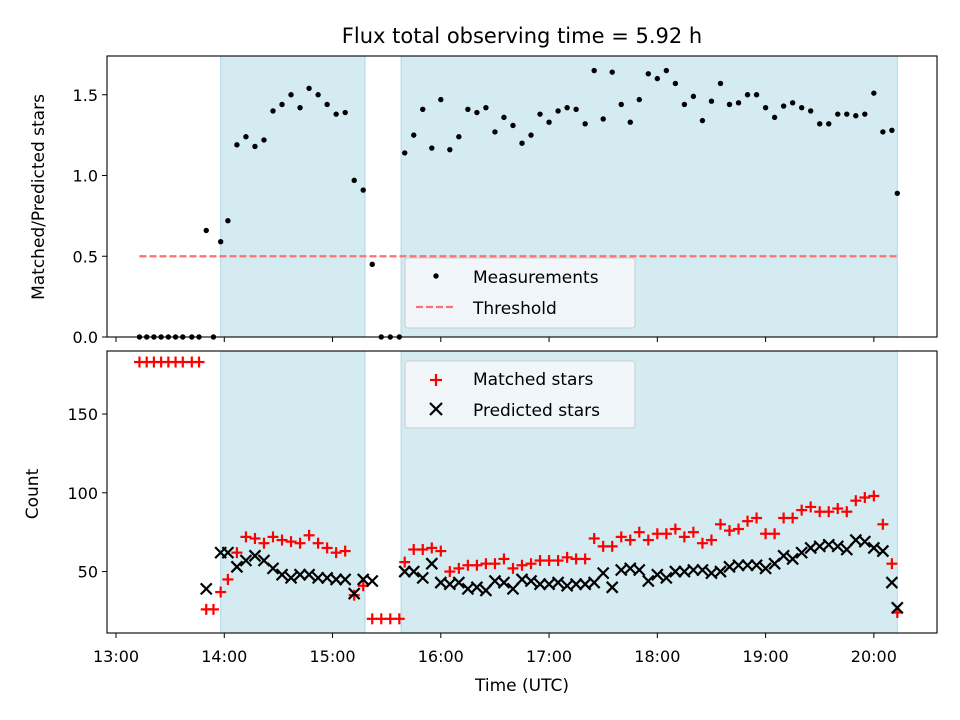 This screenshot has width=960, height=720. What do you see at coordinates (436, 380) in the screenshot?
I see `legend-matched-marker` at bounding box center [436, 380].